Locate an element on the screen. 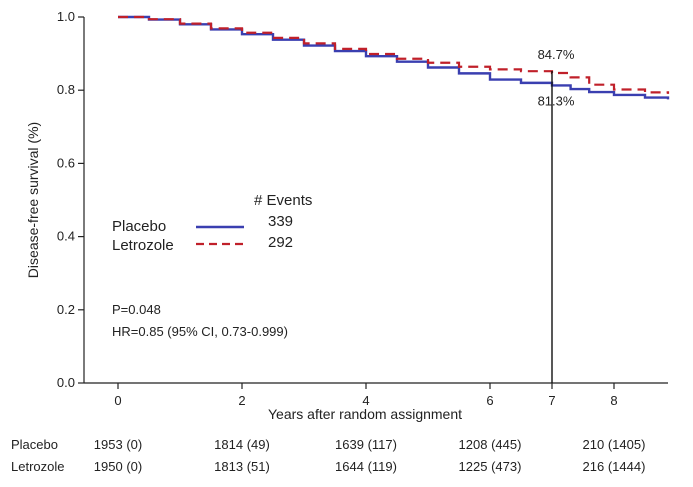 The image size is (693, 487). legend-events-letrozole: 292 is located at coordinates (280, 242).